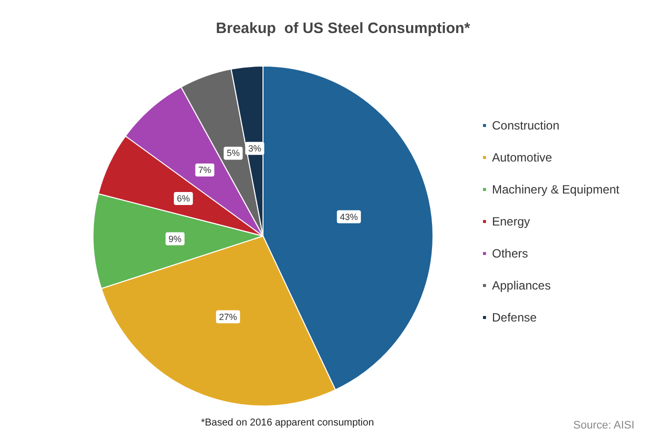 Image resolution: width=657 pixels, height=443 pixels. Describe the element at coordinates (510, 253) in the screenshot. I see `legend-label: Others` at that location.